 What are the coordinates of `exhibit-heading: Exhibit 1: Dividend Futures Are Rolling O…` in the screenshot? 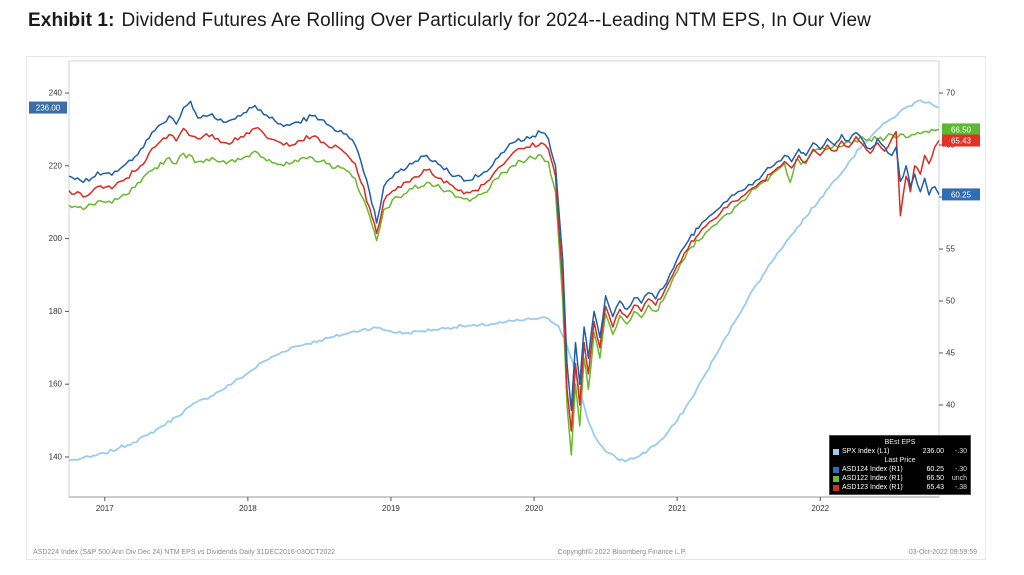 It's located at (449, 21).